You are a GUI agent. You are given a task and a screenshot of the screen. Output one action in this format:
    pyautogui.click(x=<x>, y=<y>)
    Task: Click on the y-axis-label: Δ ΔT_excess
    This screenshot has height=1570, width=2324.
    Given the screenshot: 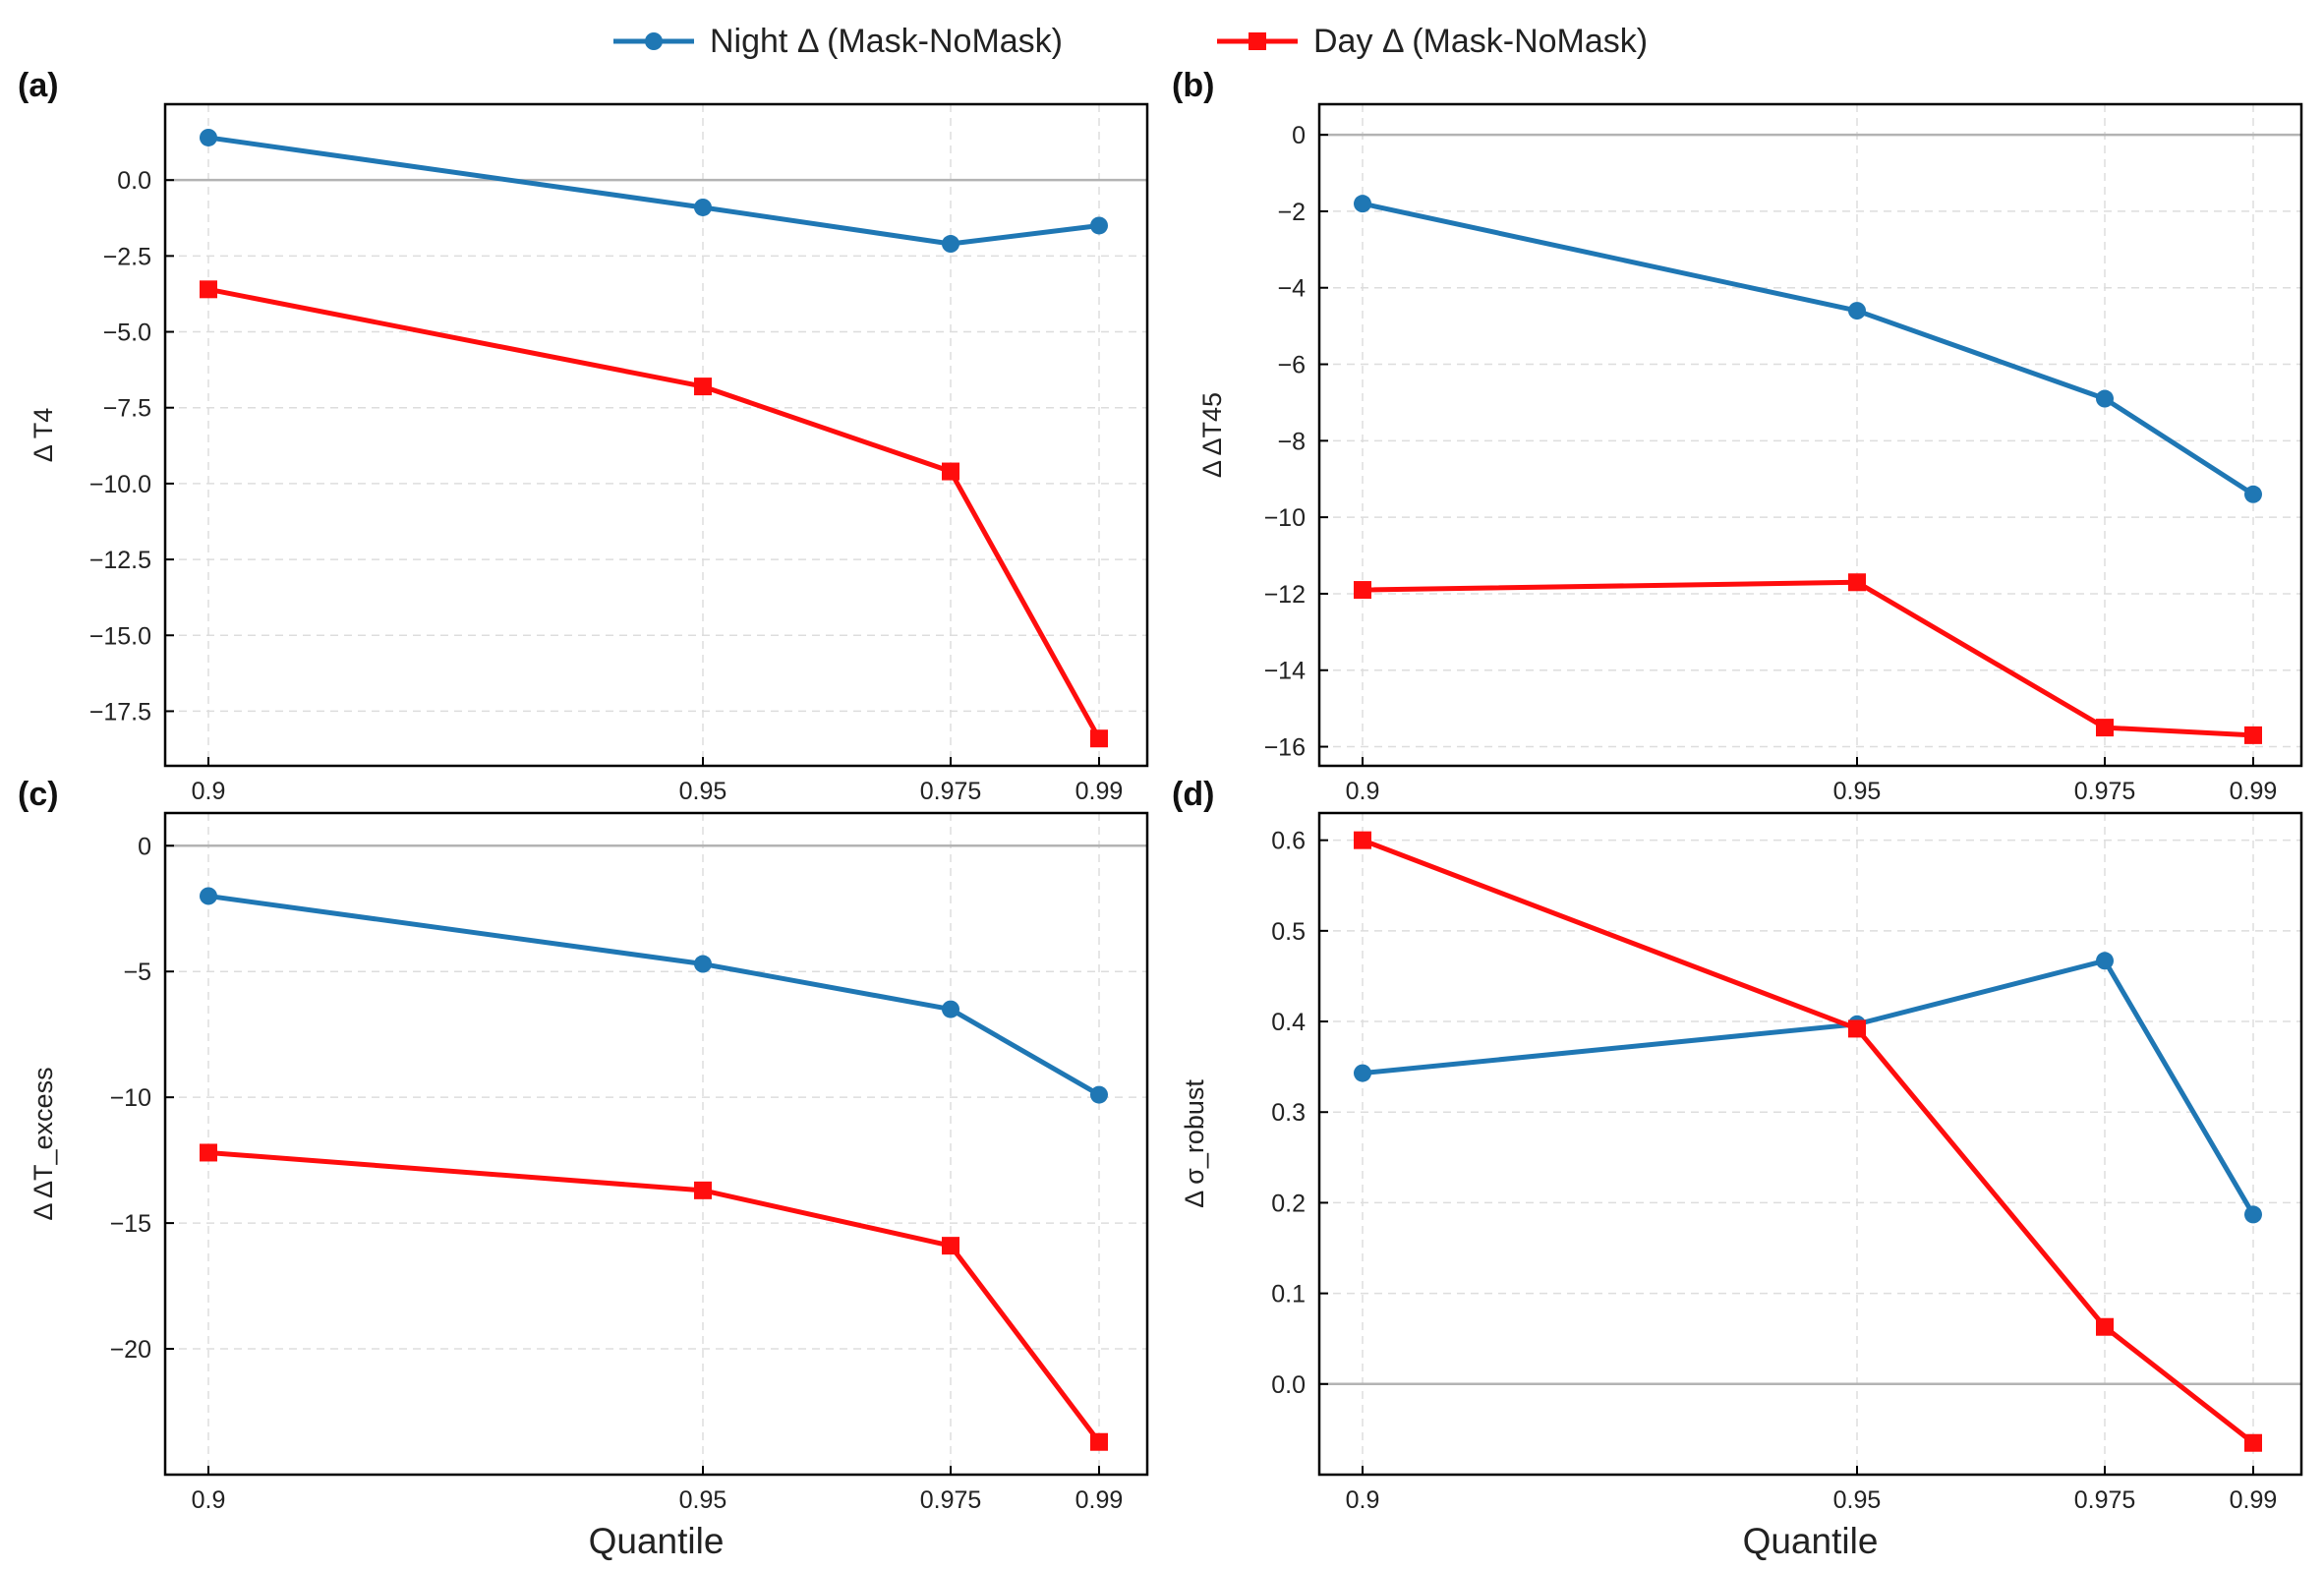 What is the action you would take?
    pyautogui.click(x=43, y=1143)
    